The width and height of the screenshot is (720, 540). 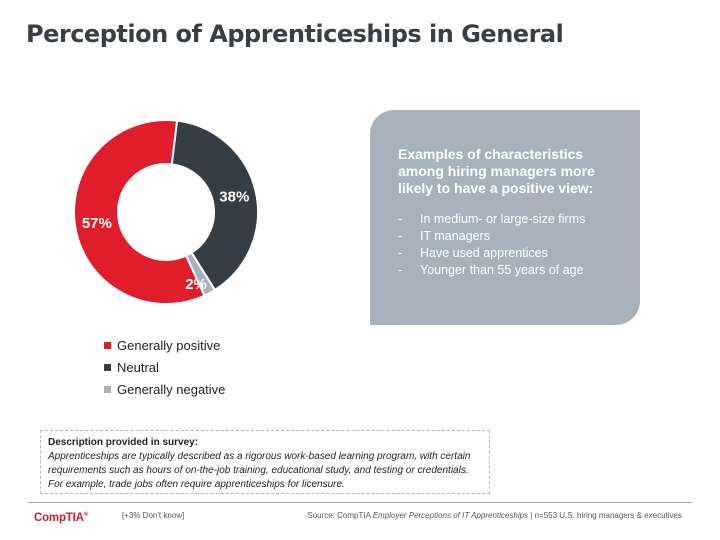 I want to click on logo-registered-mark: ®, so click(x=85, y=515).